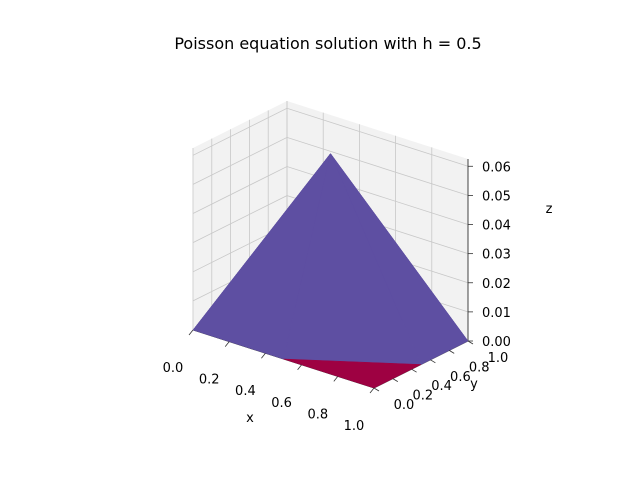 The image size is (640, 480). Describe the element at coordinates (549, 209) in the screenshot. I see `z-axis-label: z` at that location.